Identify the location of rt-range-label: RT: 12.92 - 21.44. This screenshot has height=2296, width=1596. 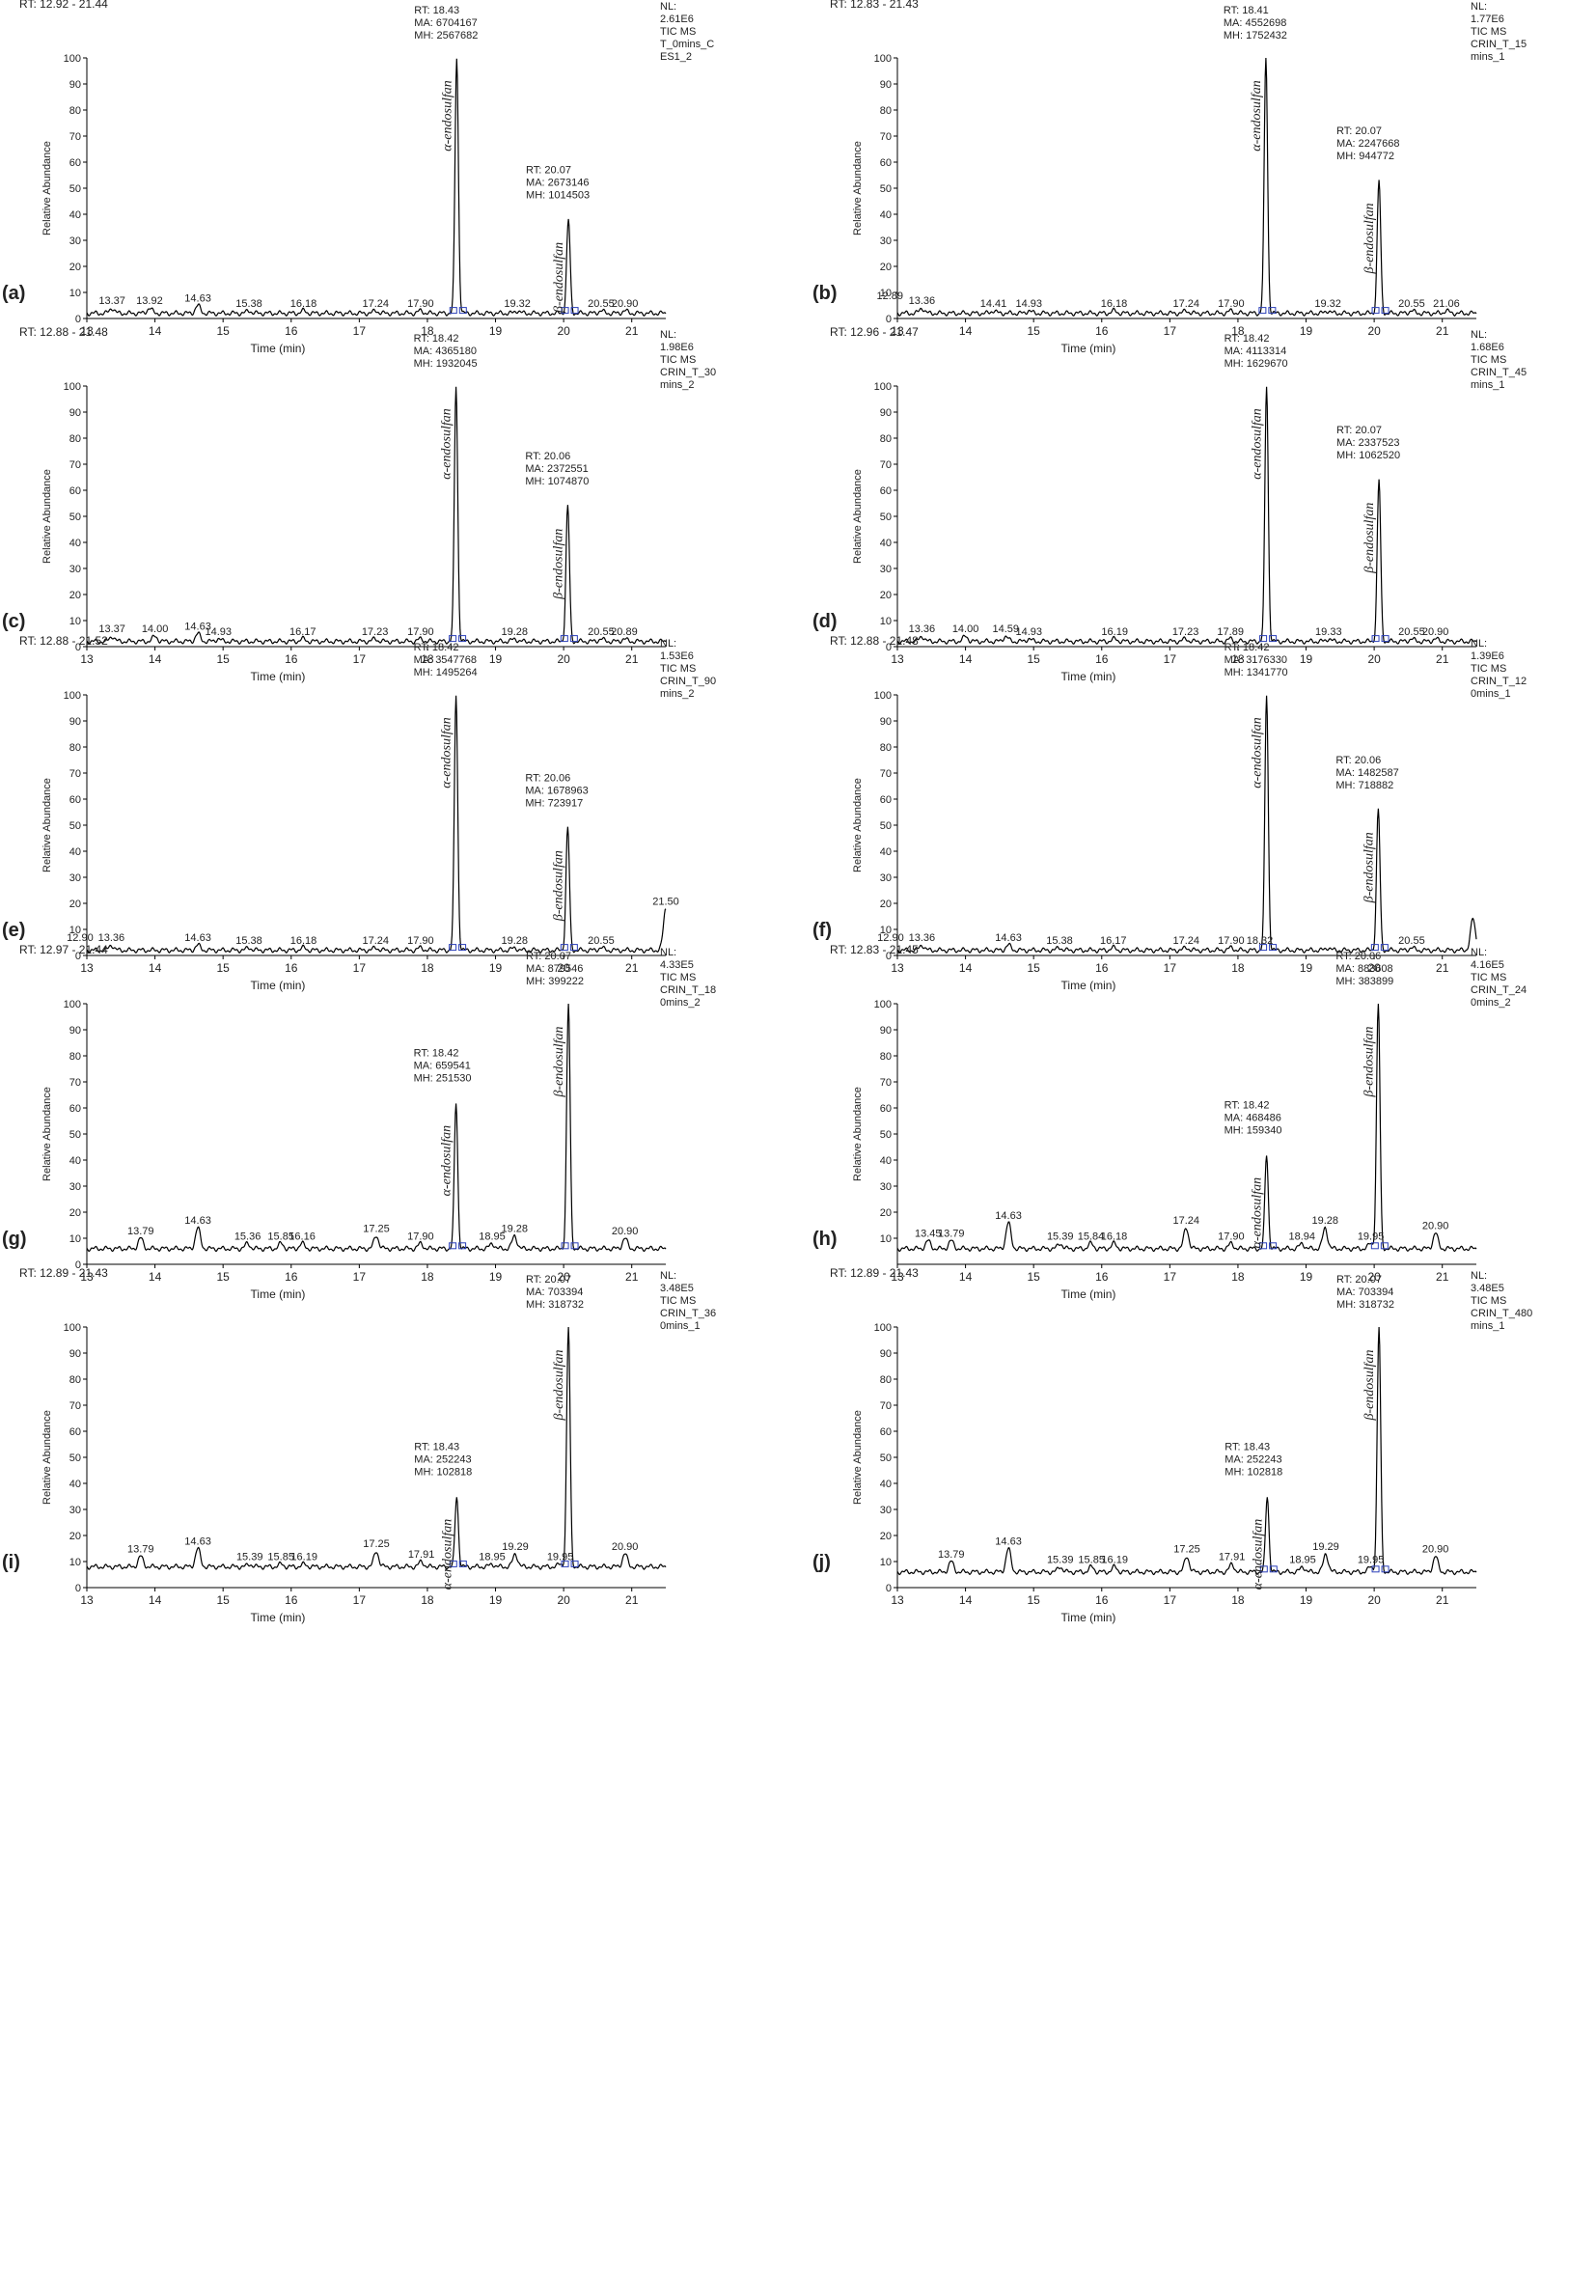
(63, 5).